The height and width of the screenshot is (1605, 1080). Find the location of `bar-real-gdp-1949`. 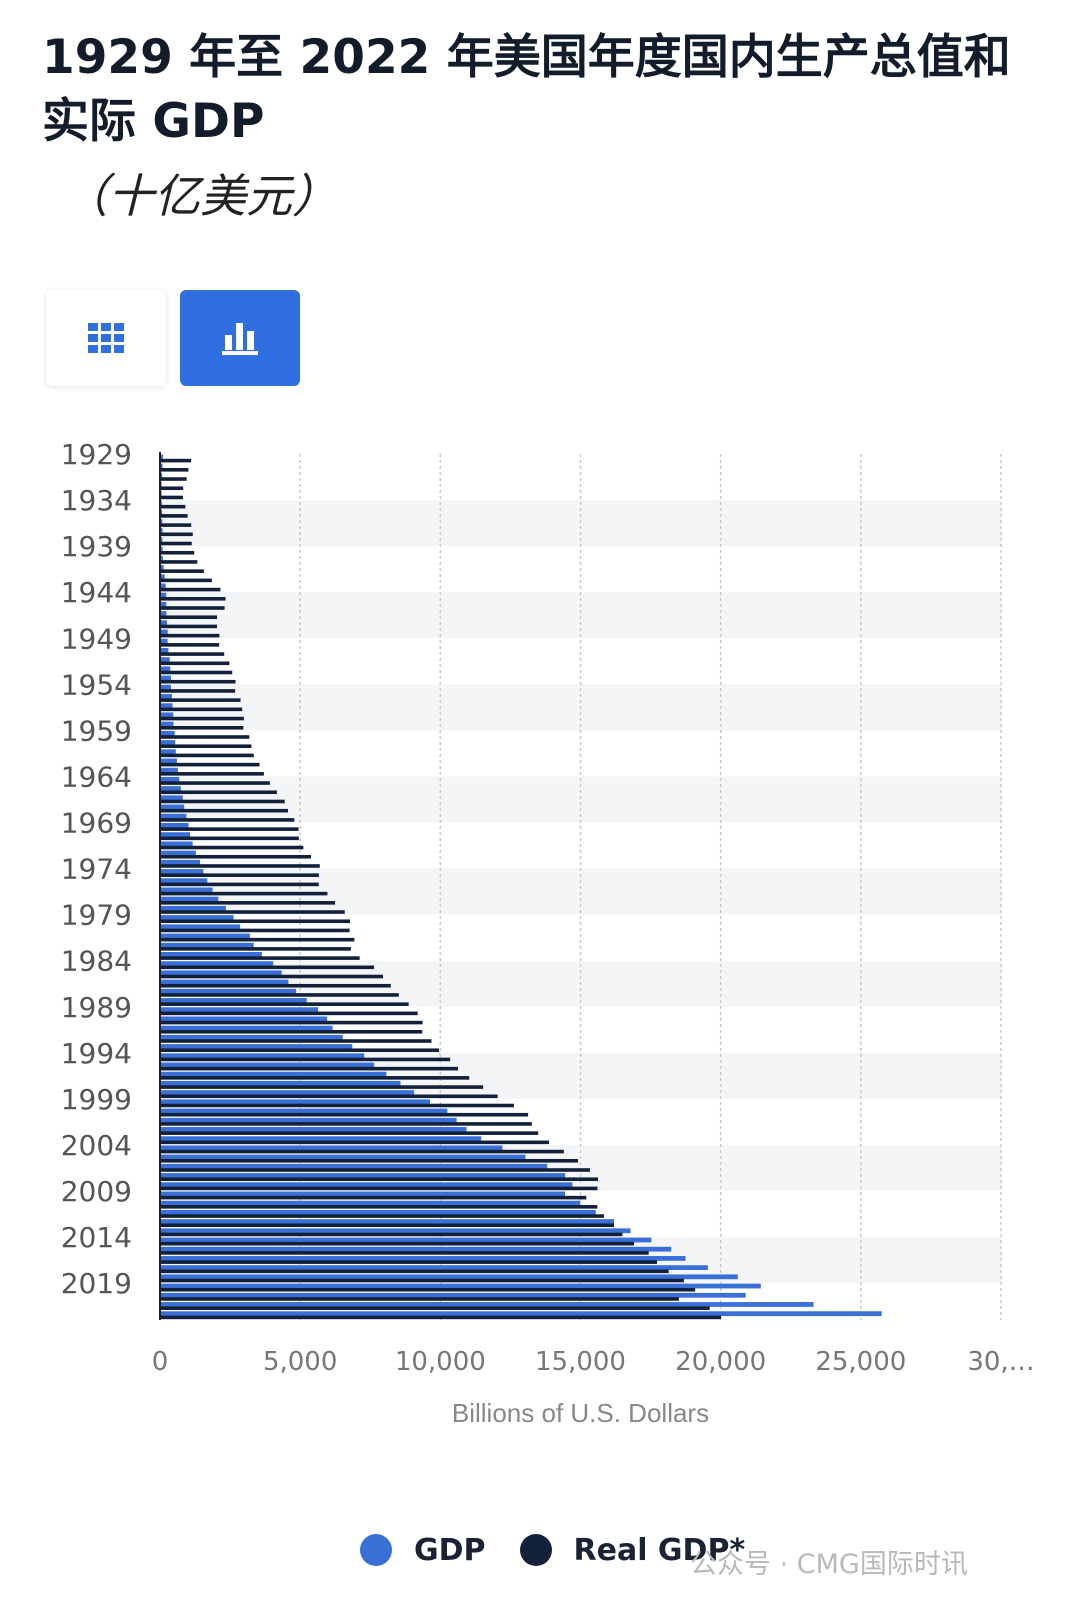

bar-real-gdp-1949 is located at coordinates (190, 645).